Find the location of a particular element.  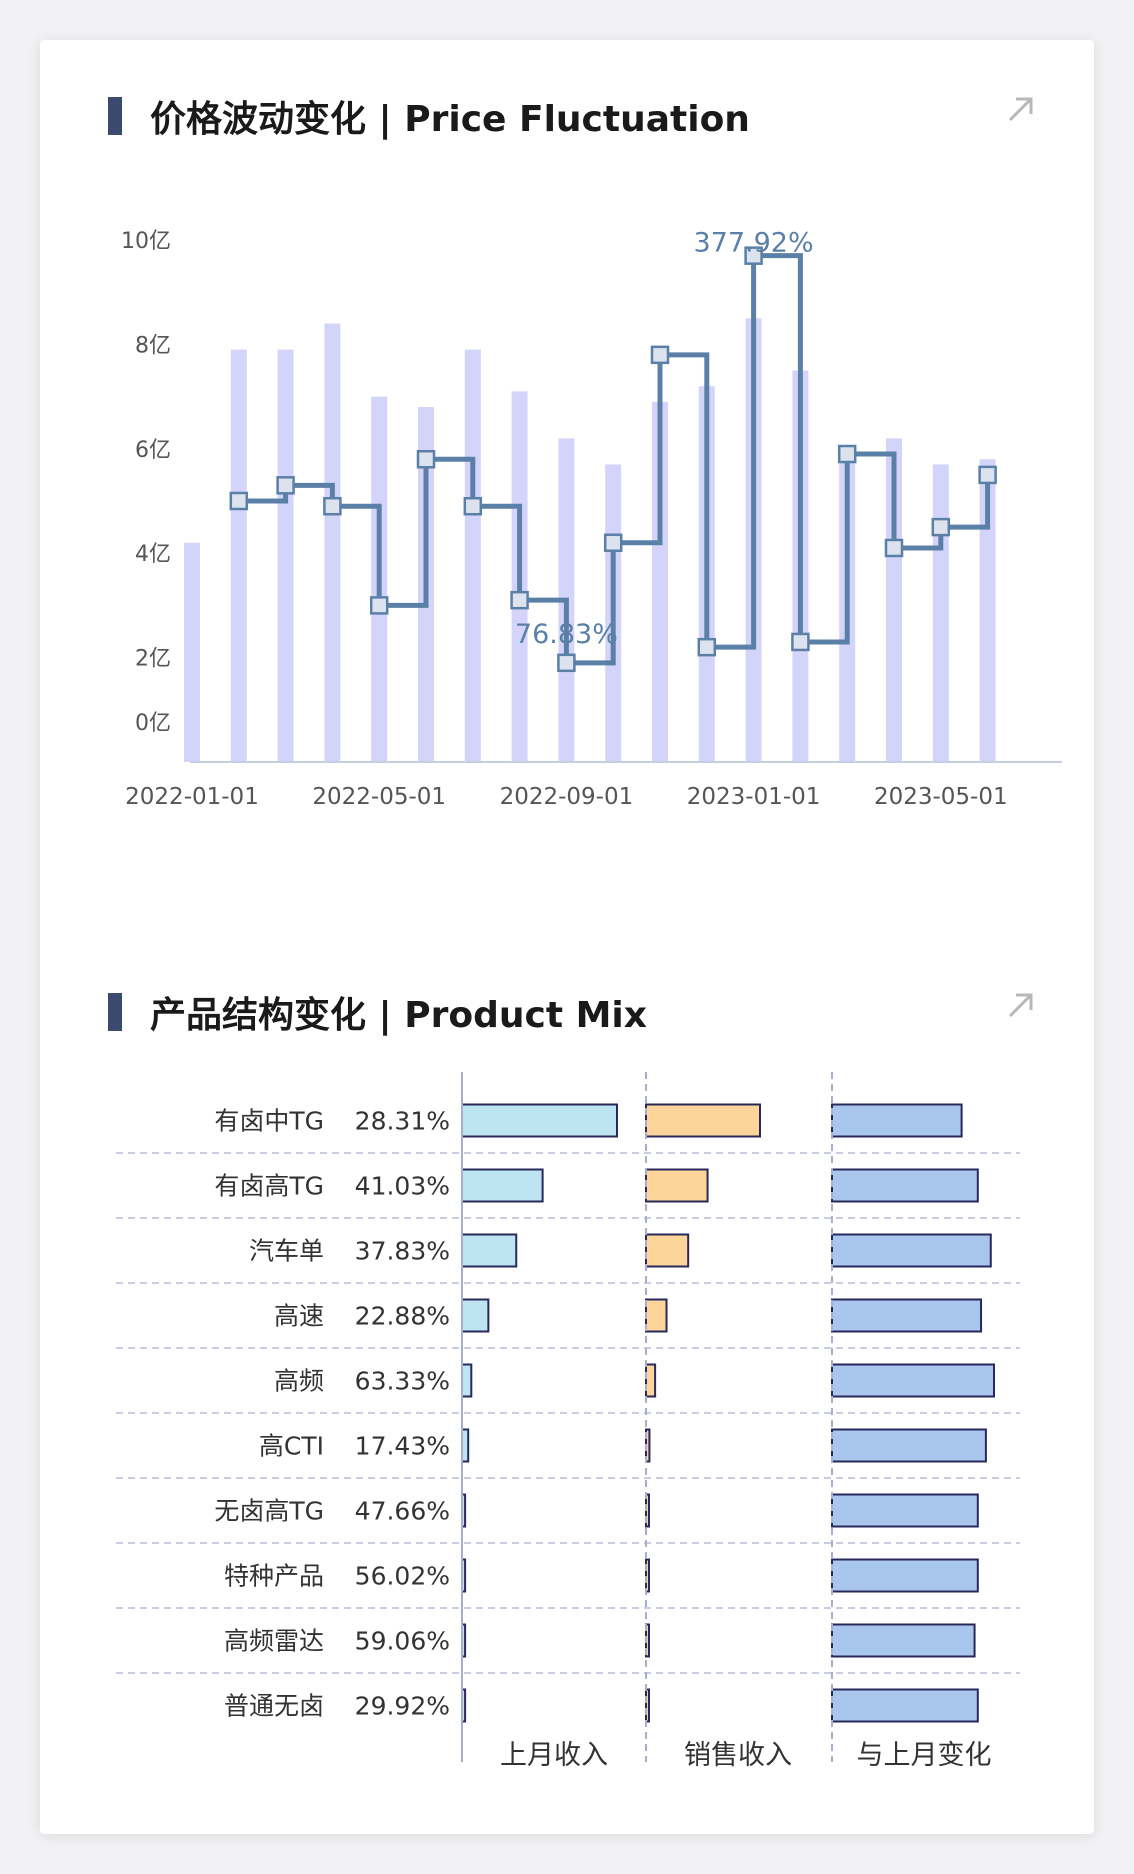

mix-row: 特种产品 56.02% is located at coordinates (601, 1575).